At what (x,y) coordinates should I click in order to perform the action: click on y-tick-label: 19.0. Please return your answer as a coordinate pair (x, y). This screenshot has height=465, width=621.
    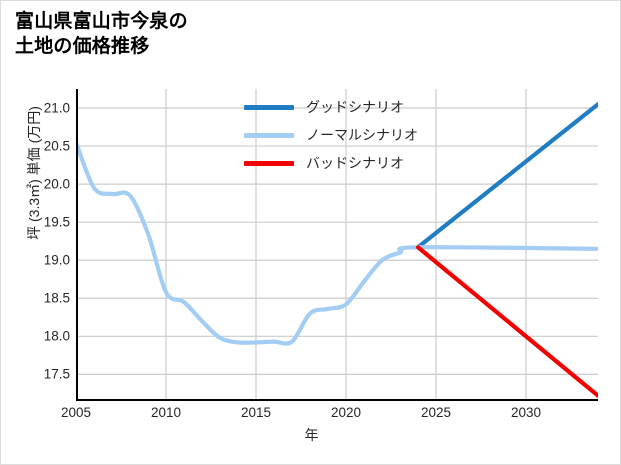
    Looking at the image, I should click on (56, 260).